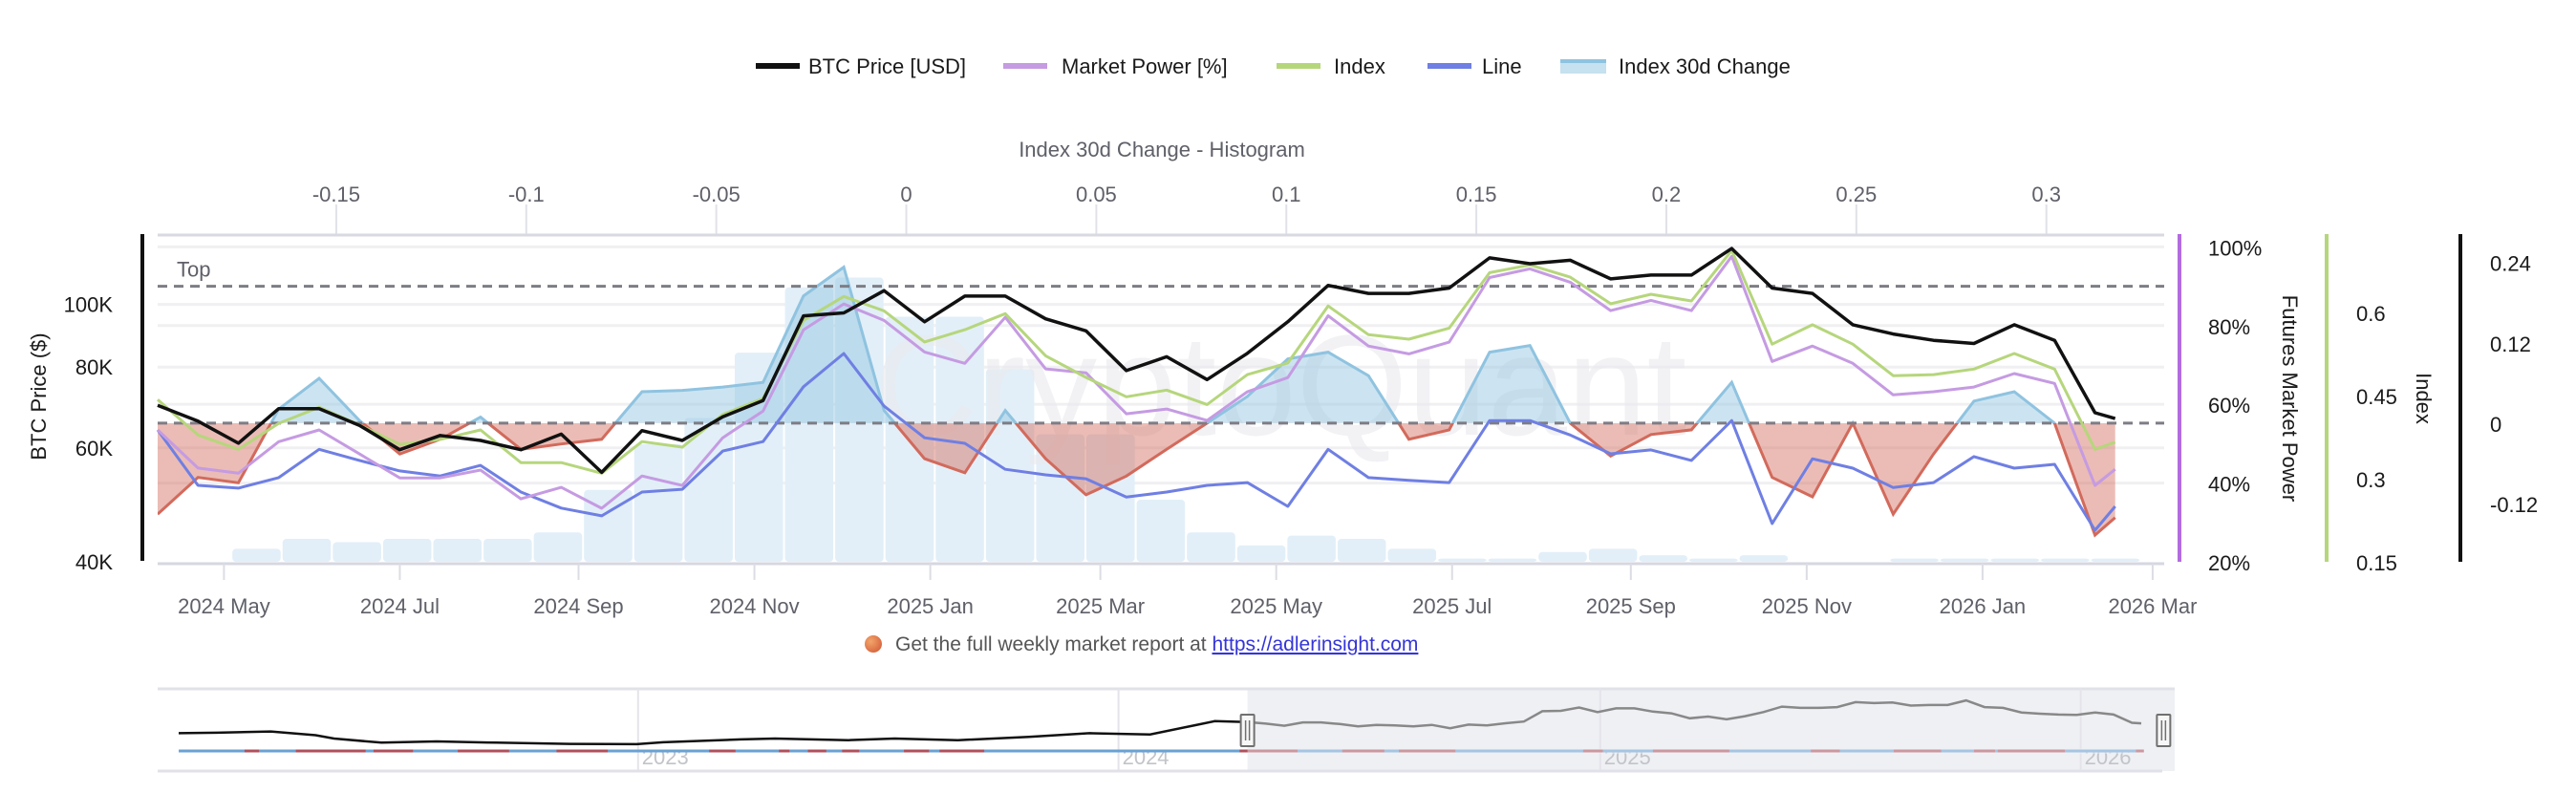  I want to click on legend-item-btc-price-usd: BTC Price [USD], so click(861, 66).